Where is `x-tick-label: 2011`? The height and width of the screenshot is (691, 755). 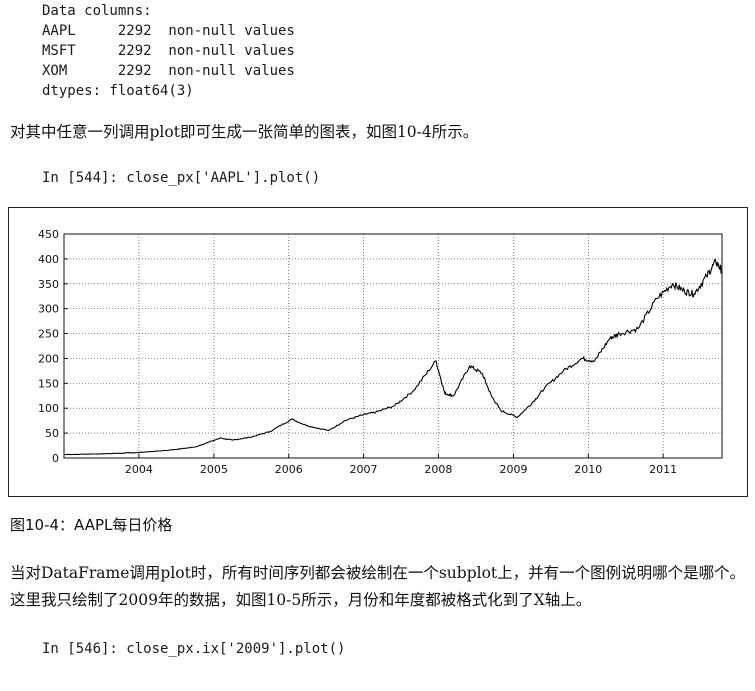 x-tick-label: 2011 is located at coordinates (663, 469).